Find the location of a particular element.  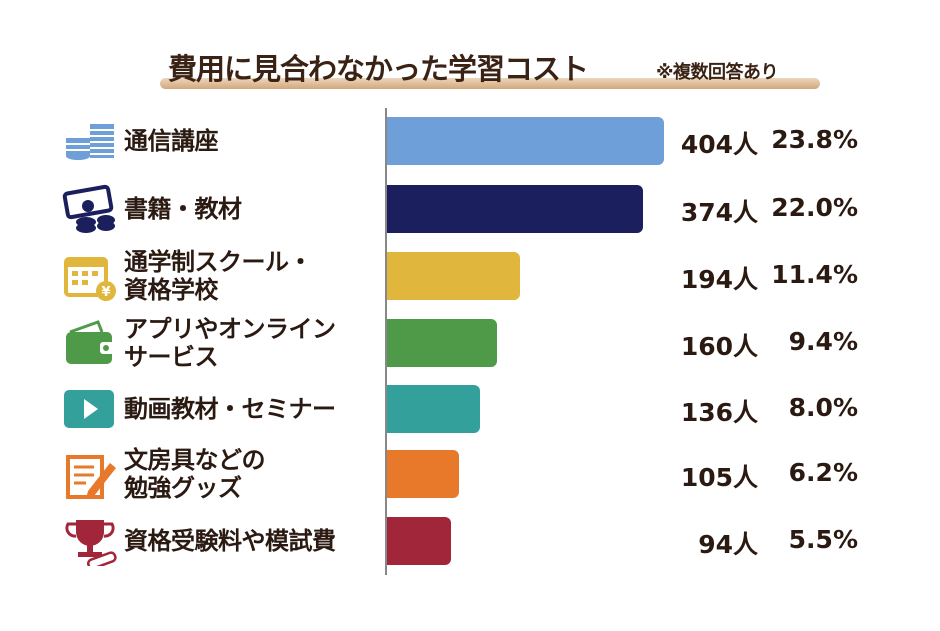

trophy-certificate-icon is located at coordinates (90, 543).